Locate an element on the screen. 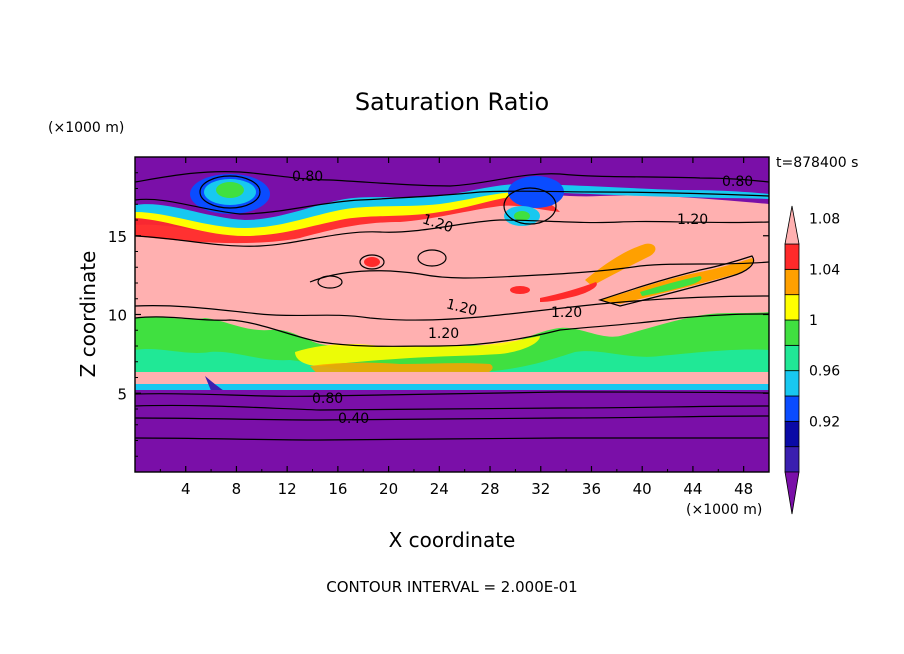 The width and height of the screenshot is (904, 654). contour-080-lower is located at coordinates (452, 394).